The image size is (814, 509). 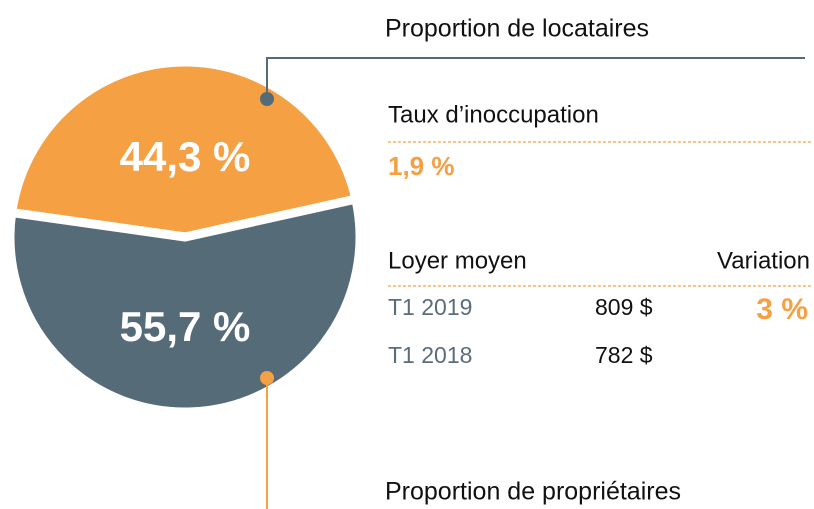 What do you see at coordinates (517, 29) in the screenshot?
I see `legend-label: Proportion de locataires` at bounding box center [517, 29].